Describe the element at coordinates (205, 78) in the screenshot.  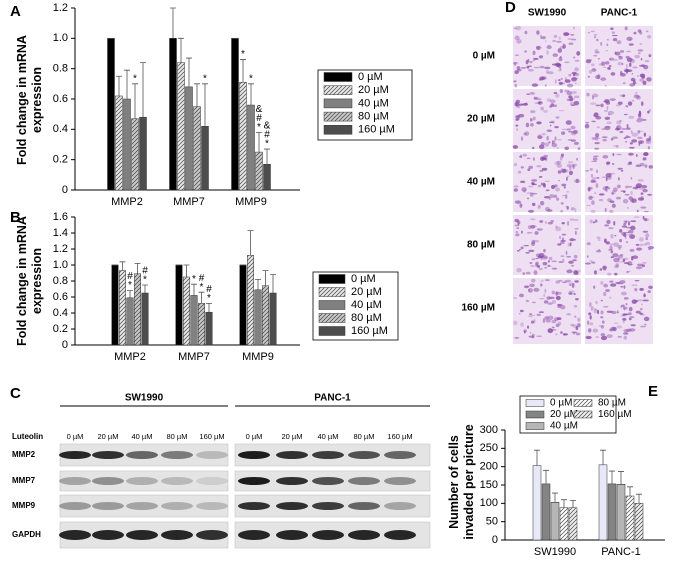
I see `significance-mark: *` at that location.